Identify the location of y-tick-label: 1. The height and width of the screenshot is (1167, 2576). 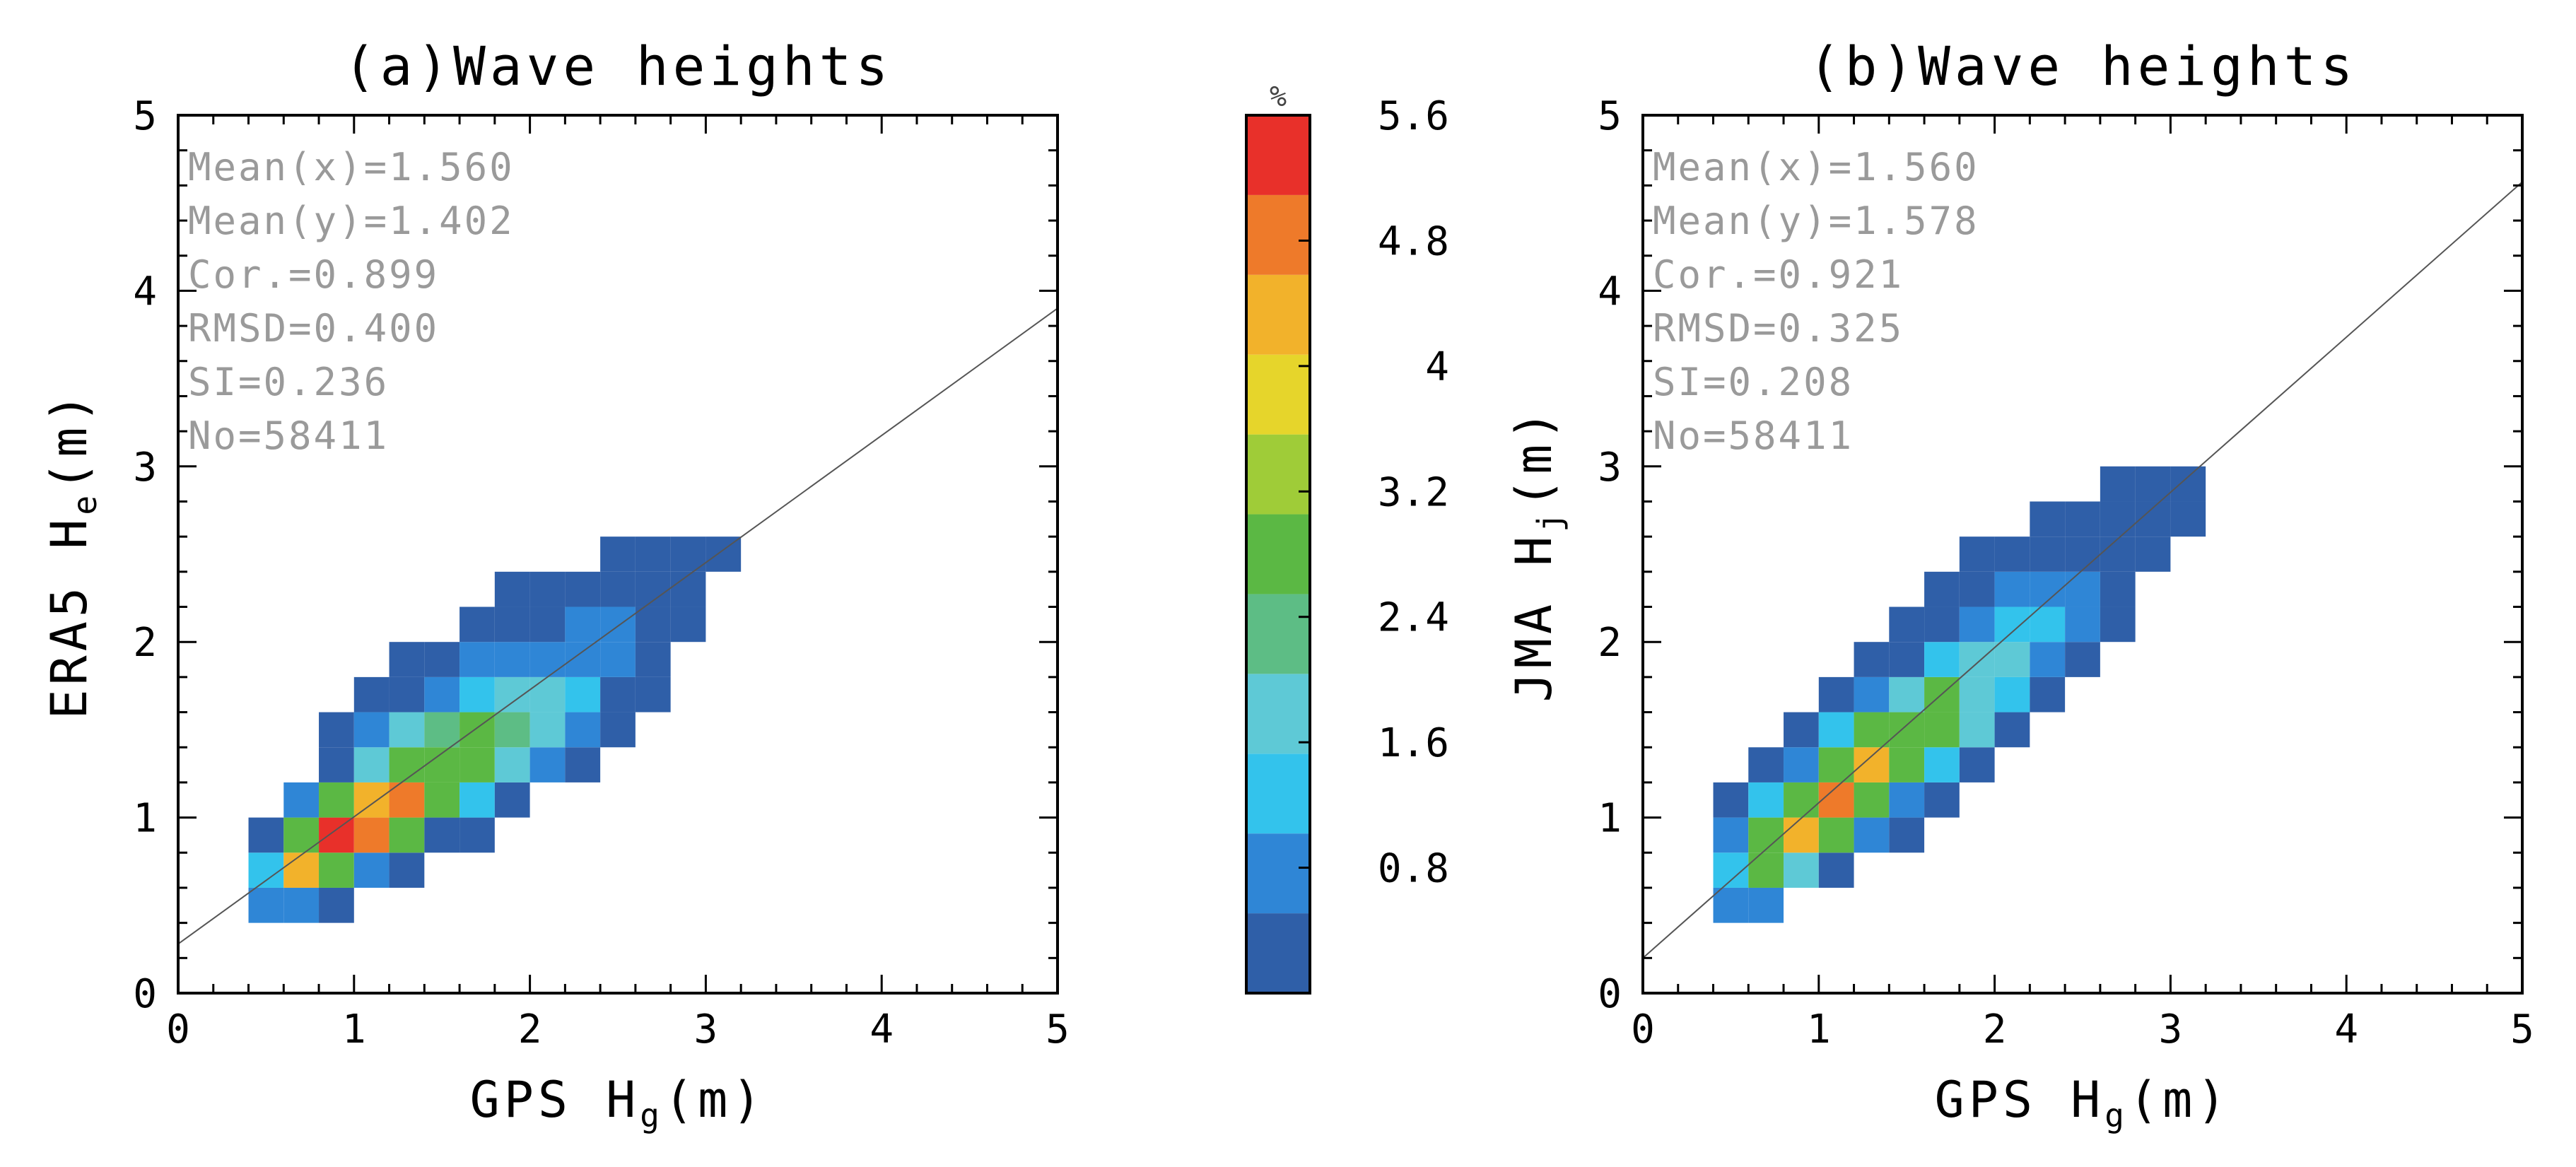
(145, 819).